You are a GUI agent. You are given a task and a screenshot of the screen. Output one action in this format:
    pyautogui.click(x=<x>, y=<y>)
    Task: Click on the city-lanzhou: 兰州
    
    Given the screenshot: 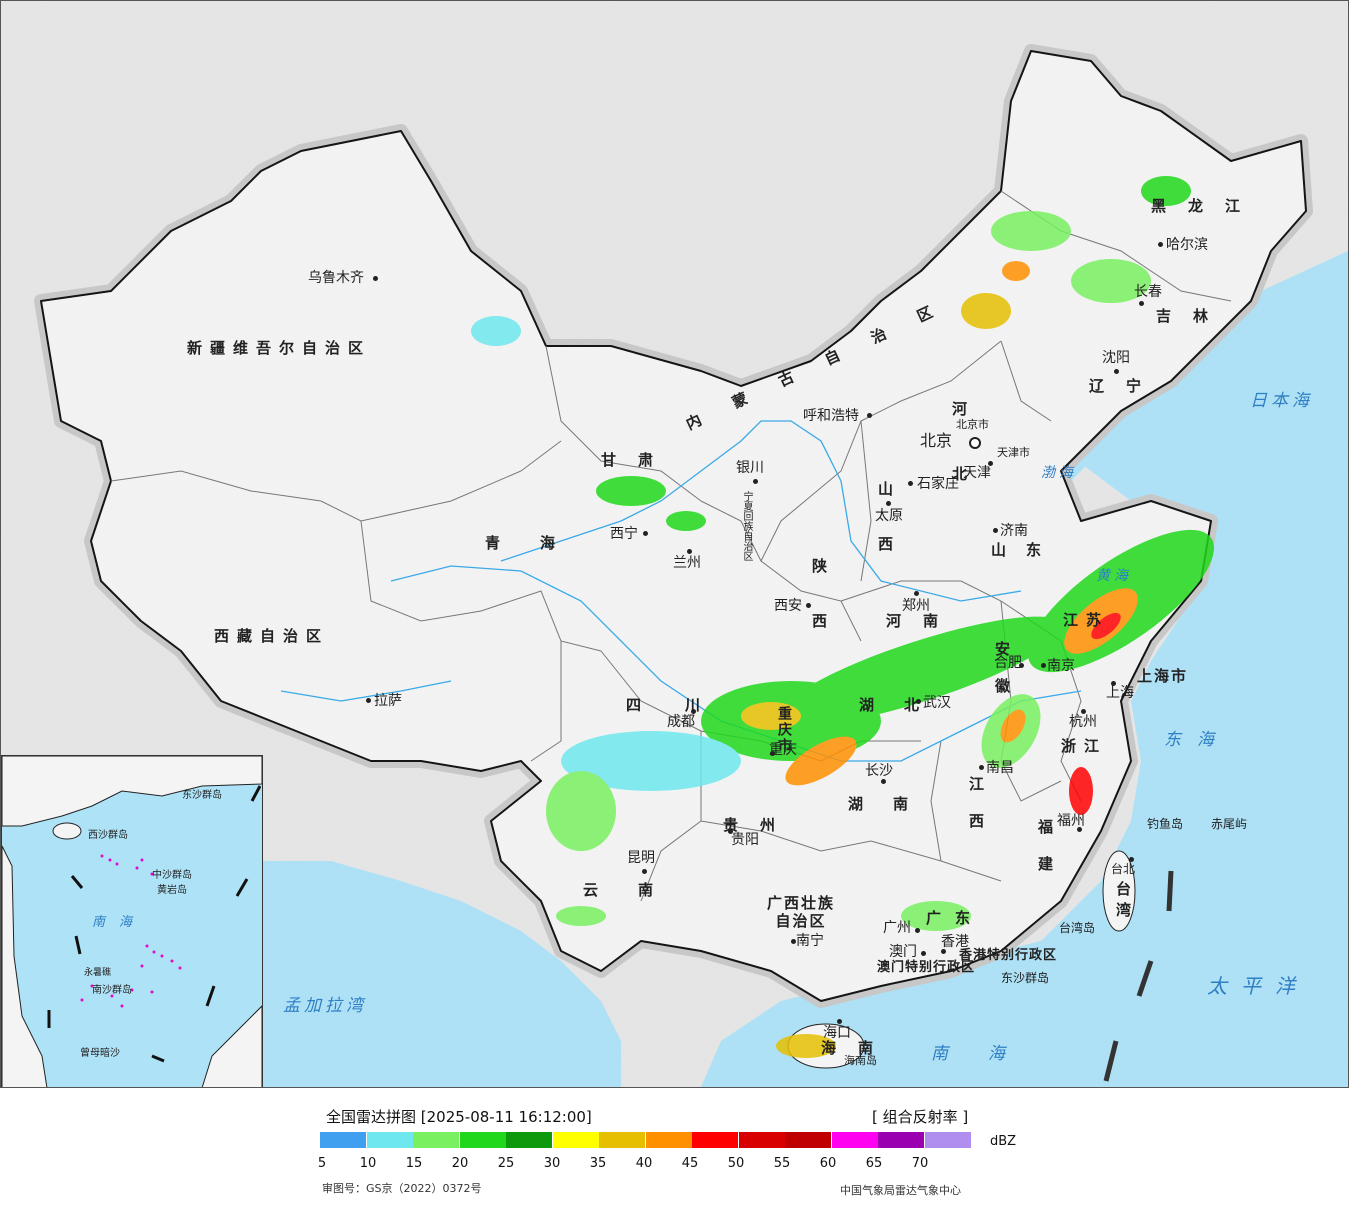 What is the action you would take?
    pyautogui.click(x=687, y=563)
    